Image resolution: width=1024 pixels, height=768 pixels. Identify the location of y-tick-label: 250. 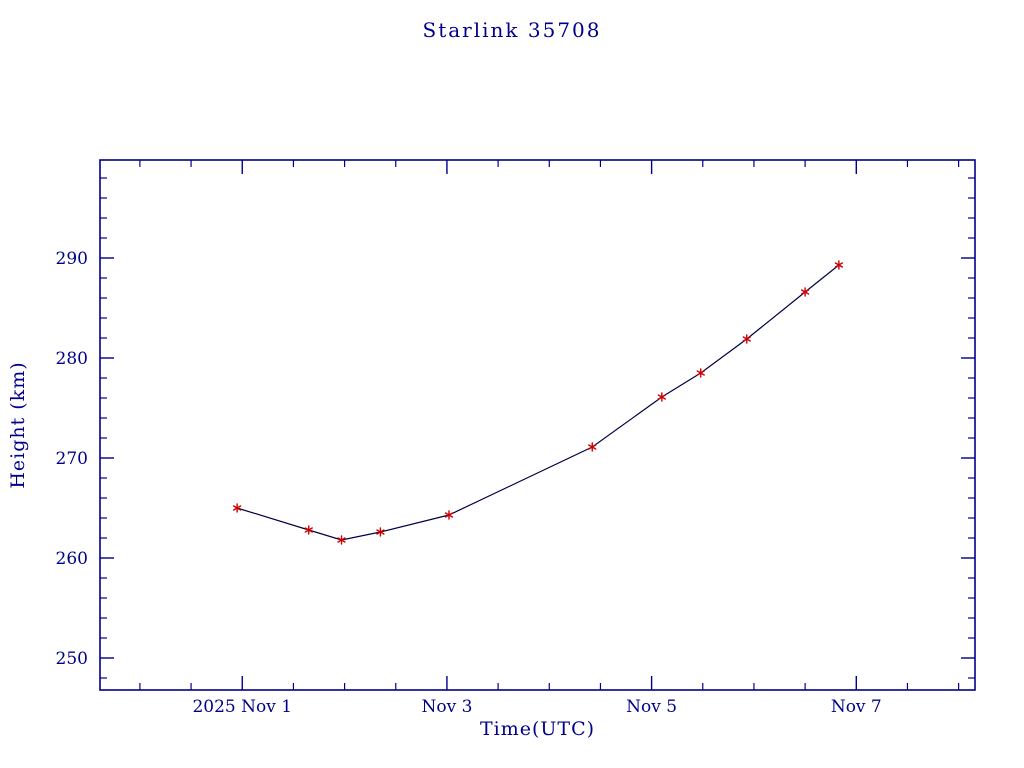
(72, 659).